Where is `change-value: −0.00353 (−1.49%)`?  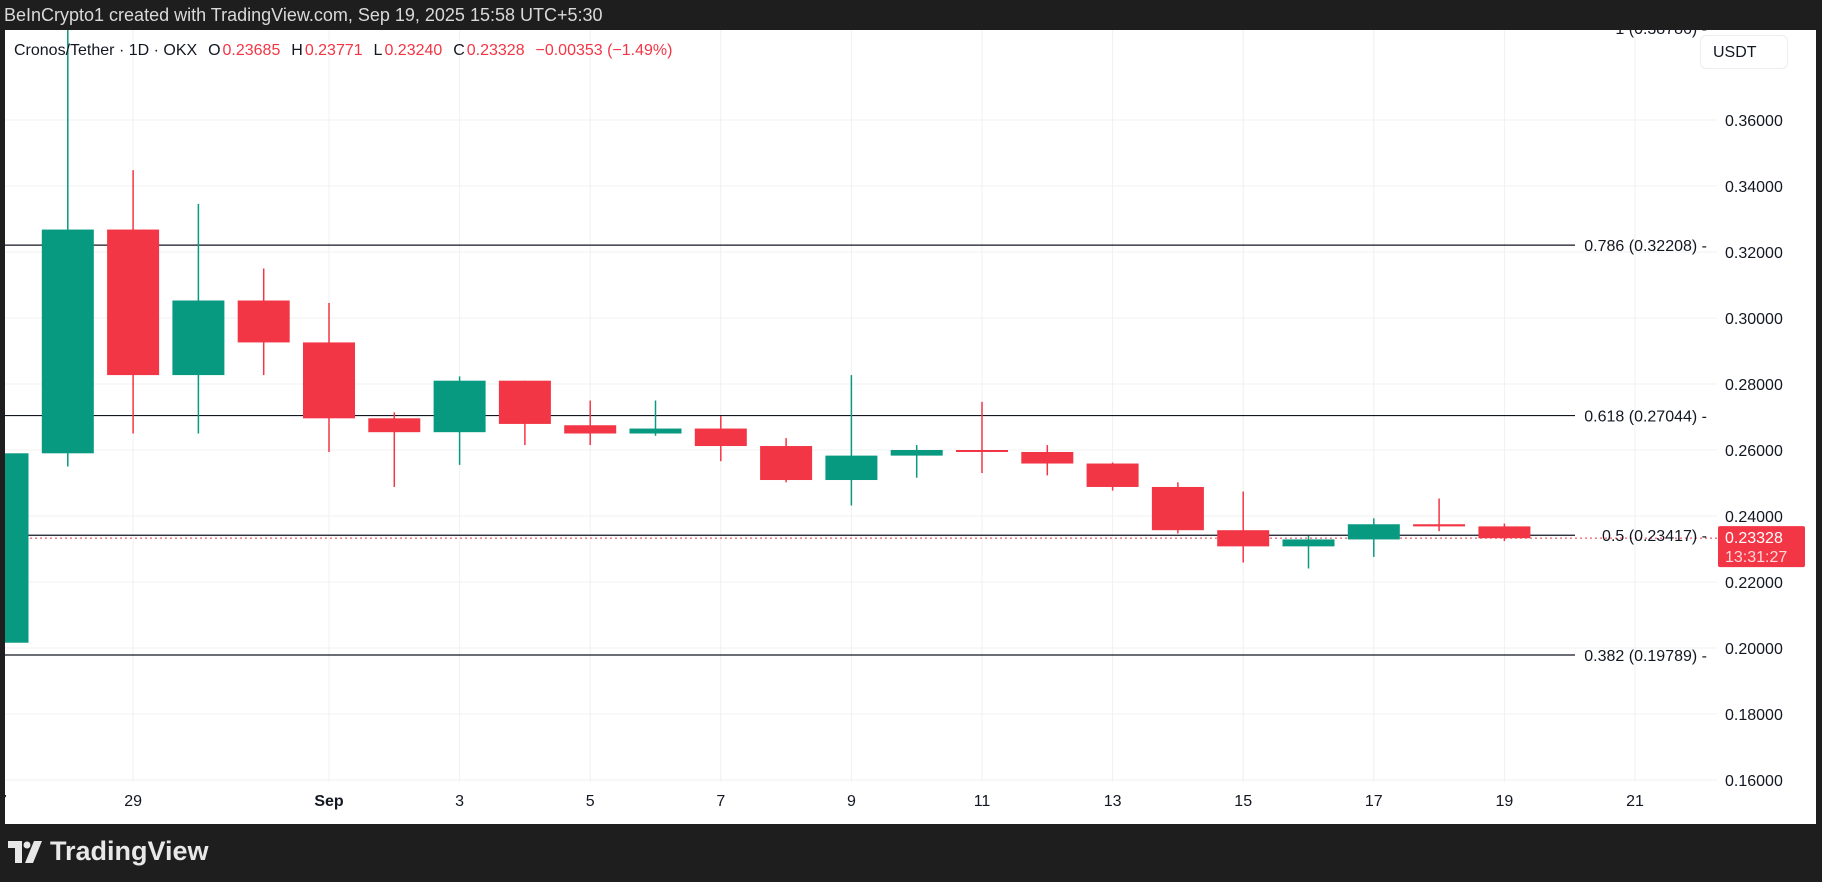 change-value: −0.00353 (−1.49%) is located at coordinates (604, 50).